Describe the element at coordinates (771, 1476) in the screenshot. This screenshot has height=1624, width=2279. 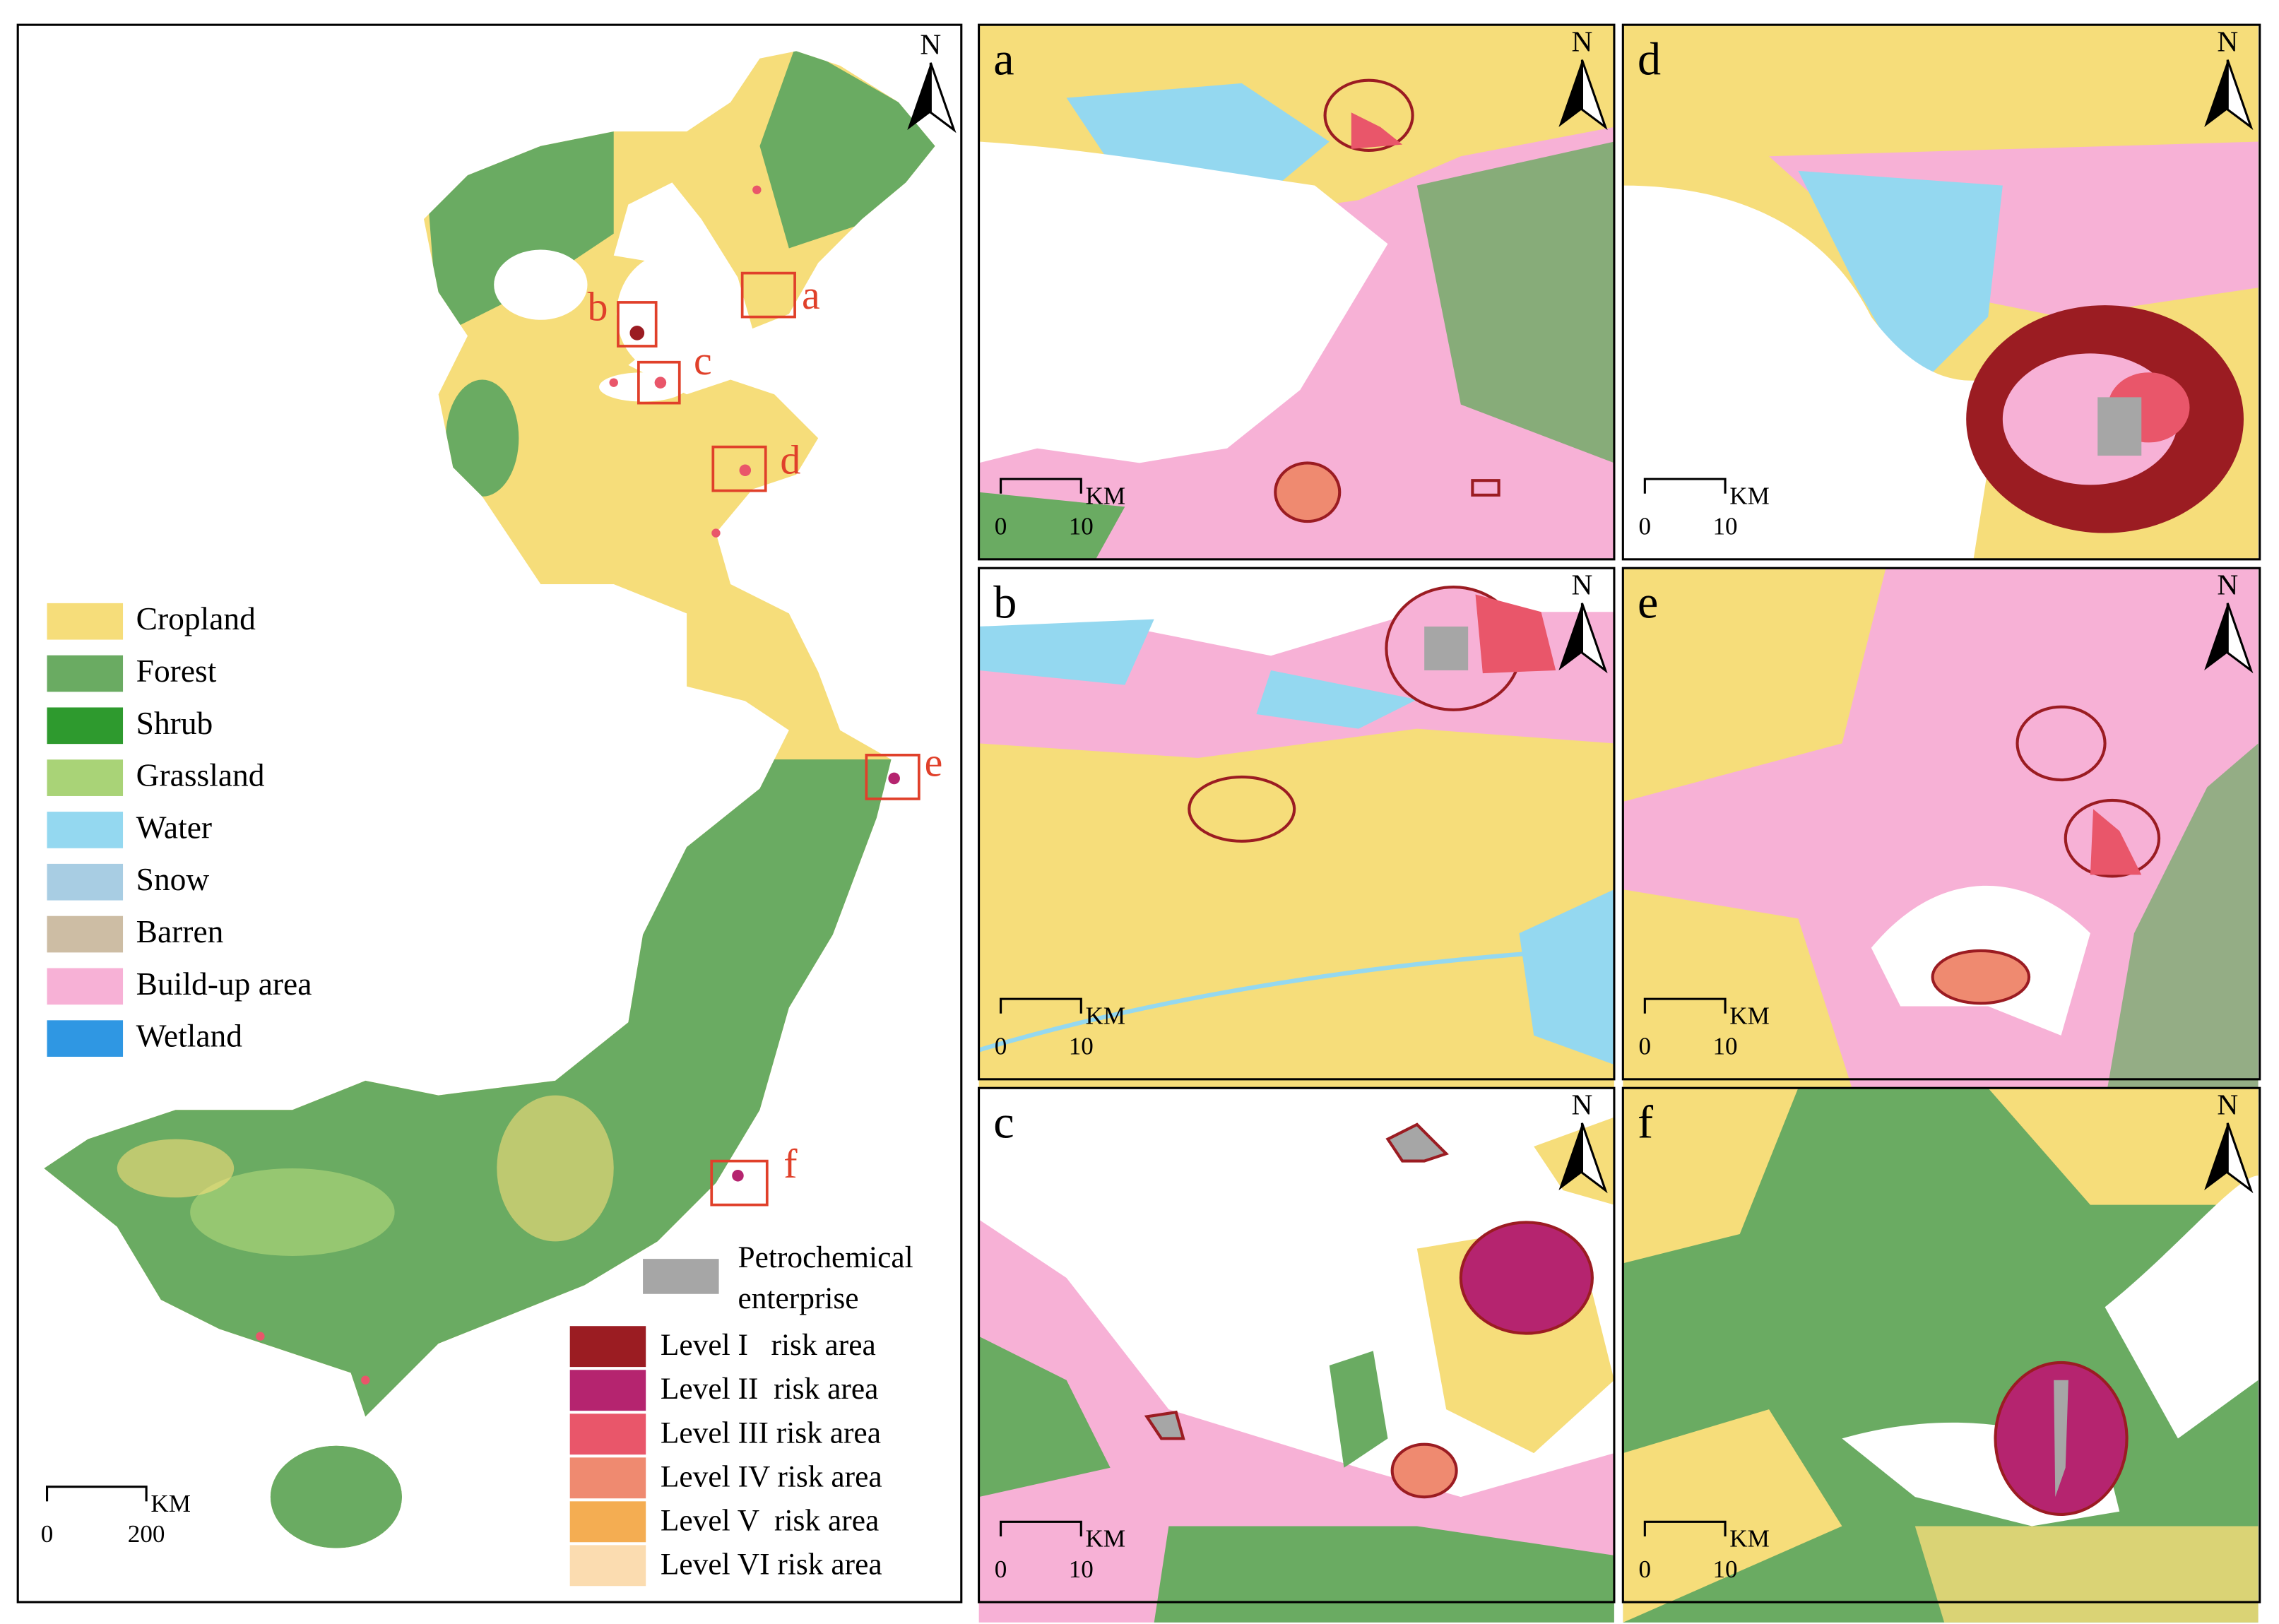
I see `legend-label: Level IV risk area` at that location.